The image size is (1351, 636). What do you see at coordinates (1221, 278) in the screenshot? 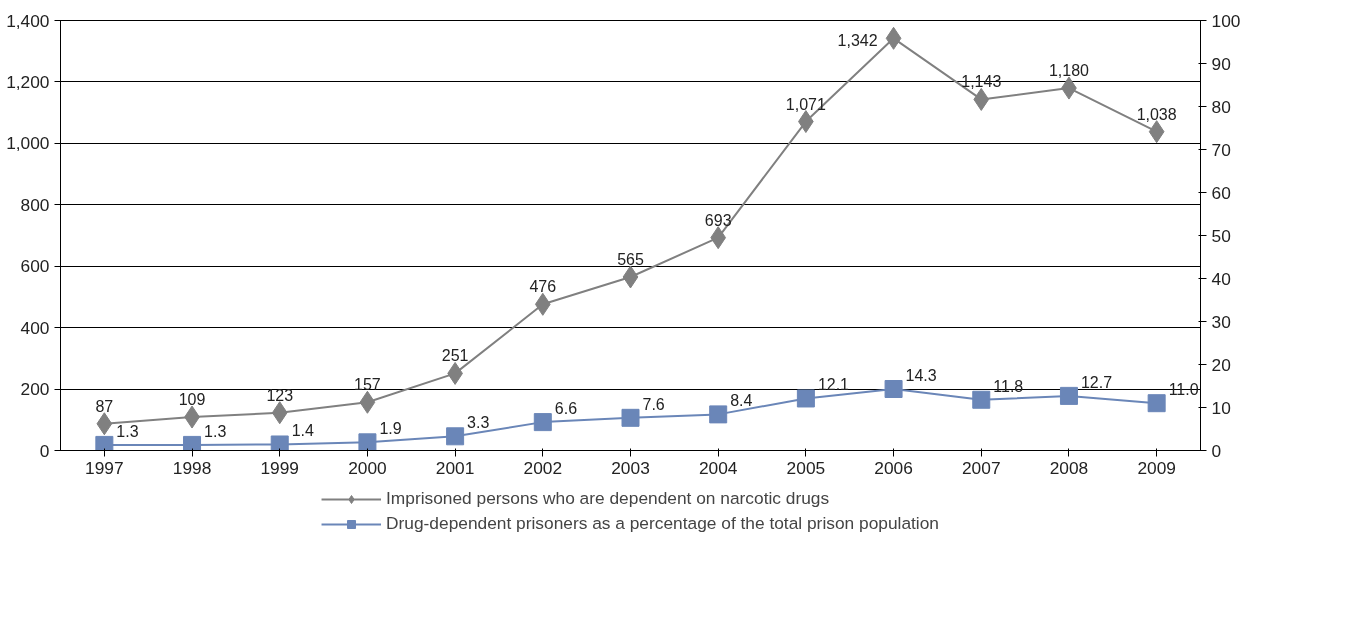
I see `y2-tick-label: 40` at bounding box center [1221, 278].